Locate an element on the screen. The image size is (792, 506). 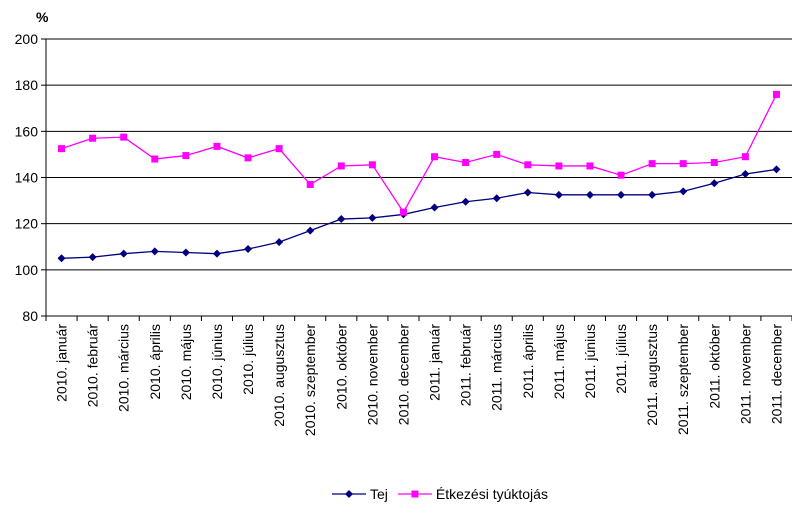
x-tick-label: 2011. január is located at coordinates (435, 362).